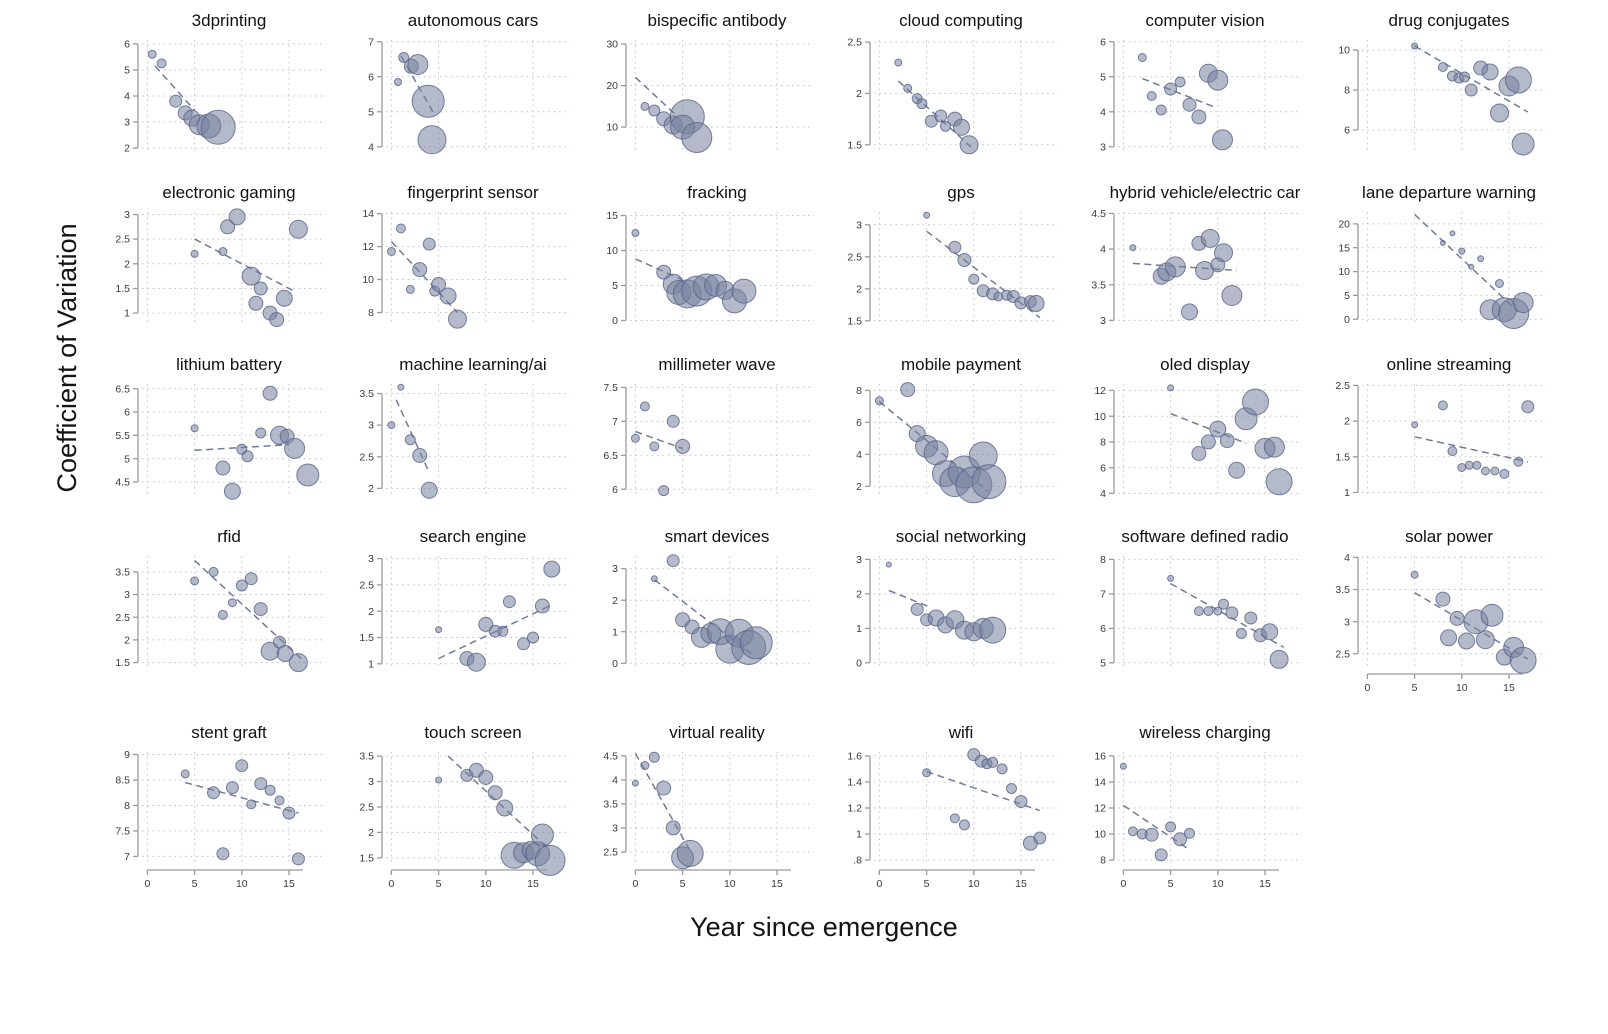  What do you see at coordinates (473, 20) in the screenshot?
I see `panel-title: autonomous cars` at bounding box center [473, 20].